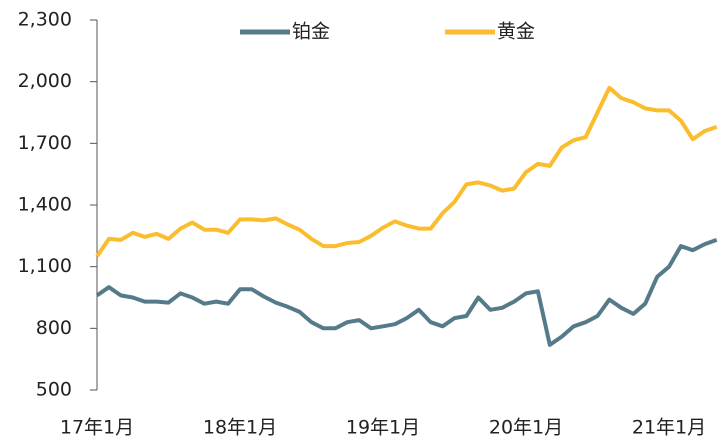 This screenshot has width=719, height=441. What do you see at coordinates (45, 81) in the screenshot?
I see `y-tick-label: 2,000` at bounding box center [45, 81].